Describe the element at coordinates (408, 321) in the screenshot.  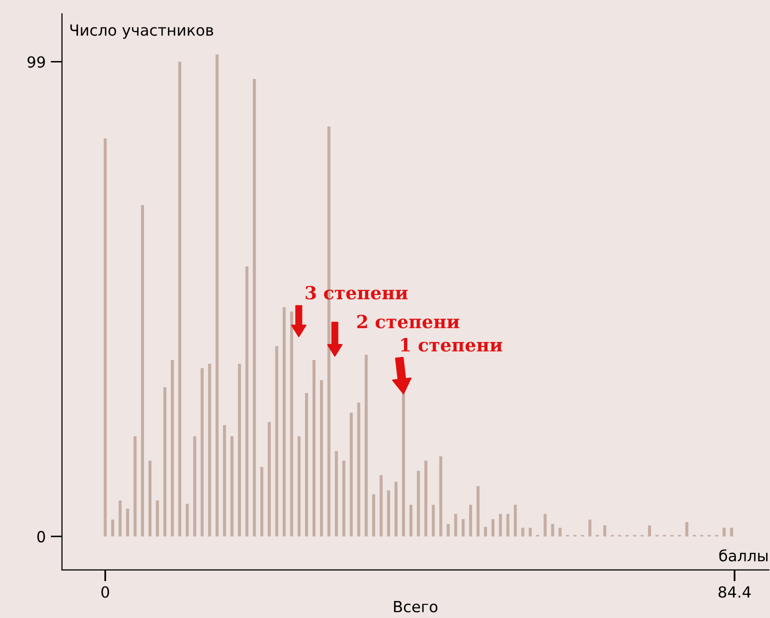
I see `annotation: 2 степени` at that location.